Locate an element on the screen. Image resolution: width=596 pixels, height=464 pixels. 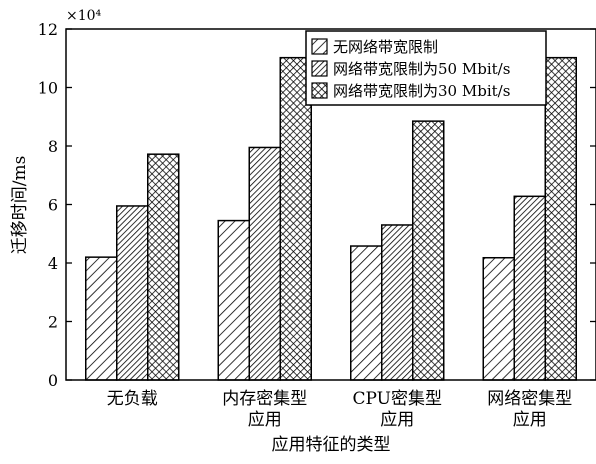
x-tick-label-1: 无负载 is located at coordinates (132, 399).